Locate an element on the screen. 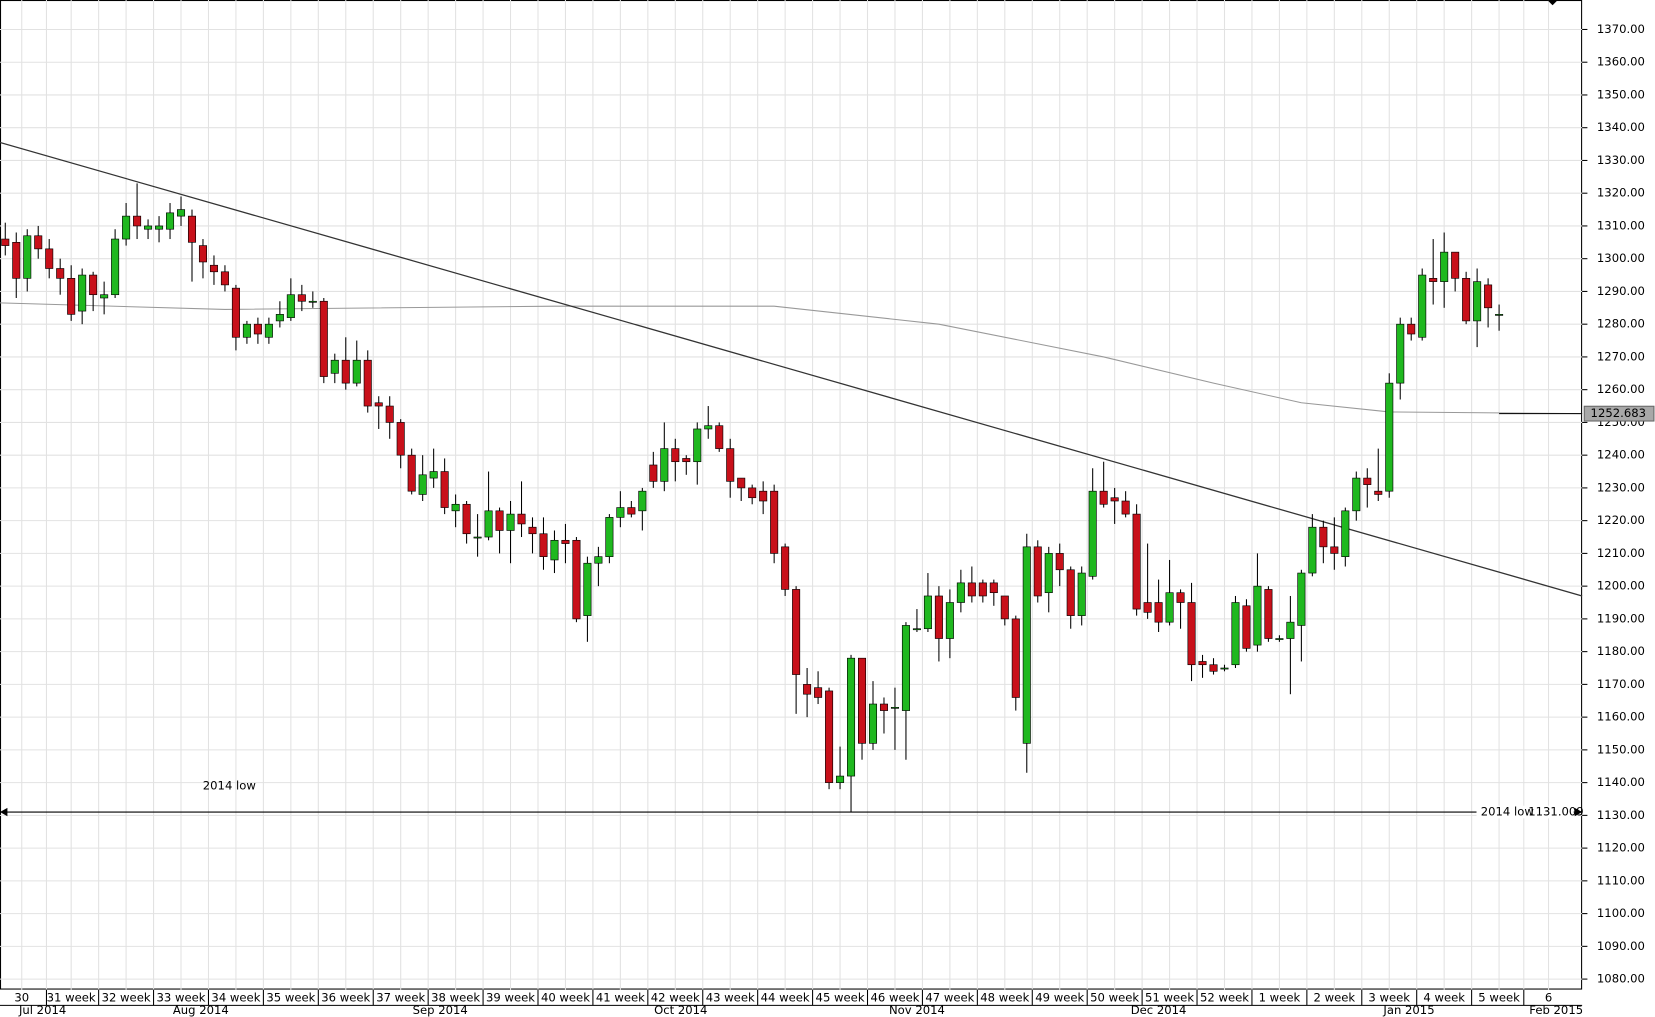 The width and height of the screenshot is (1655, 1017). x-tick-label: 45 week is located at coordinates (840, 998).